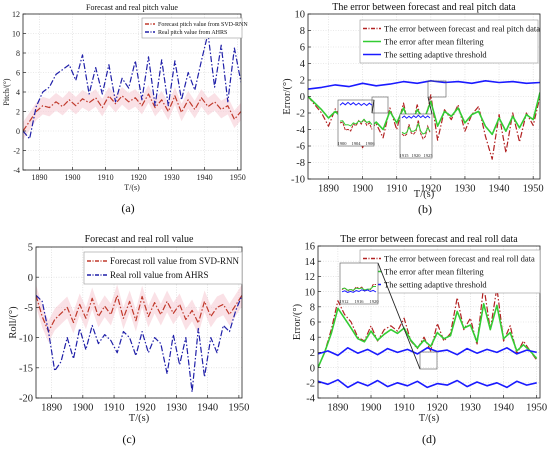  I want to click on y-axis-label: Roll/(°), so click(13, 322).